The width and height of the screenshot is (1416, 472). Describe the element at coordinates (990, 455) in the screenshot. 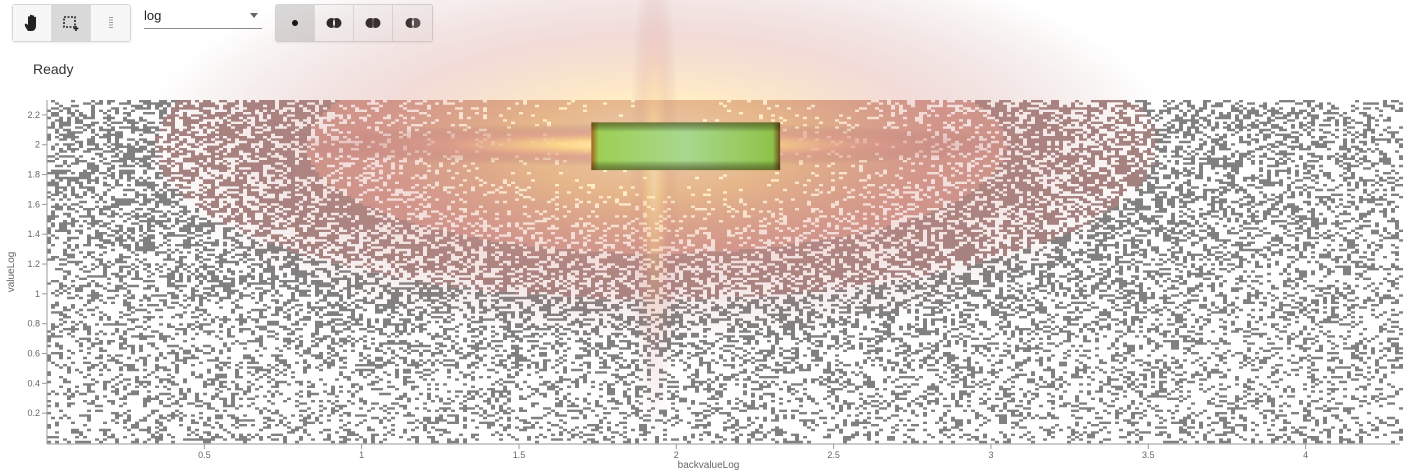

I see `x-tick-label: 3` at that location.